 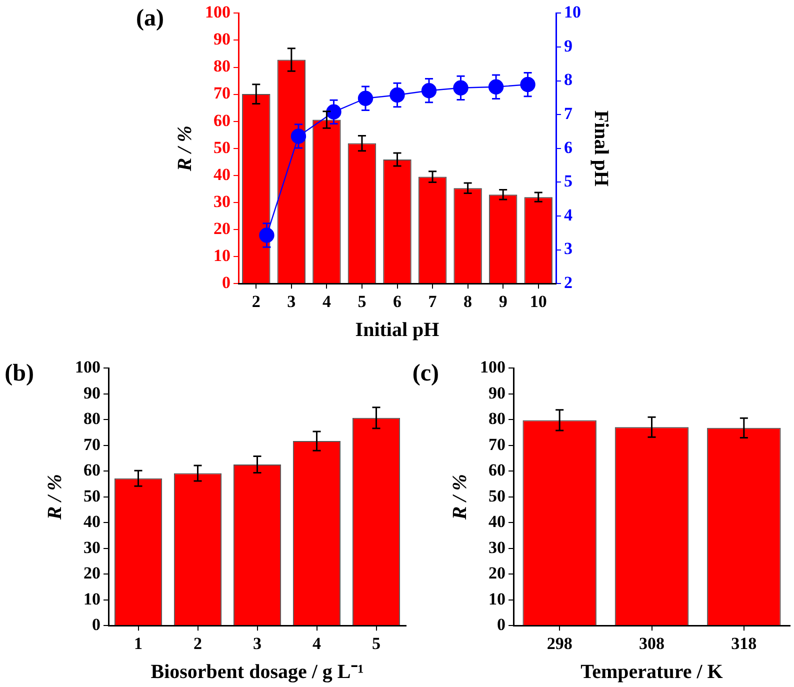 What do you see at coordinates (150, 18) in the screenshot?
I see `chart-title: (a)` at bounding box center [150, 18].